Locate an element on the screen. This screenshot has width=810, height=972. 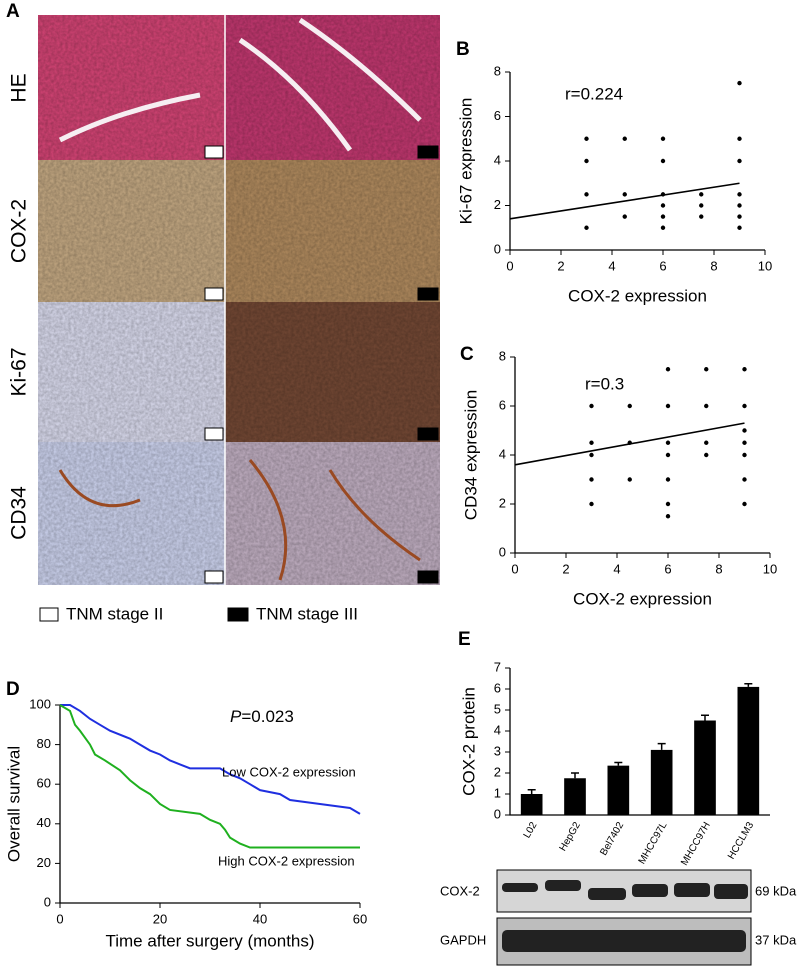
blot-label: GAPDH is located at coordinates (463, 939).